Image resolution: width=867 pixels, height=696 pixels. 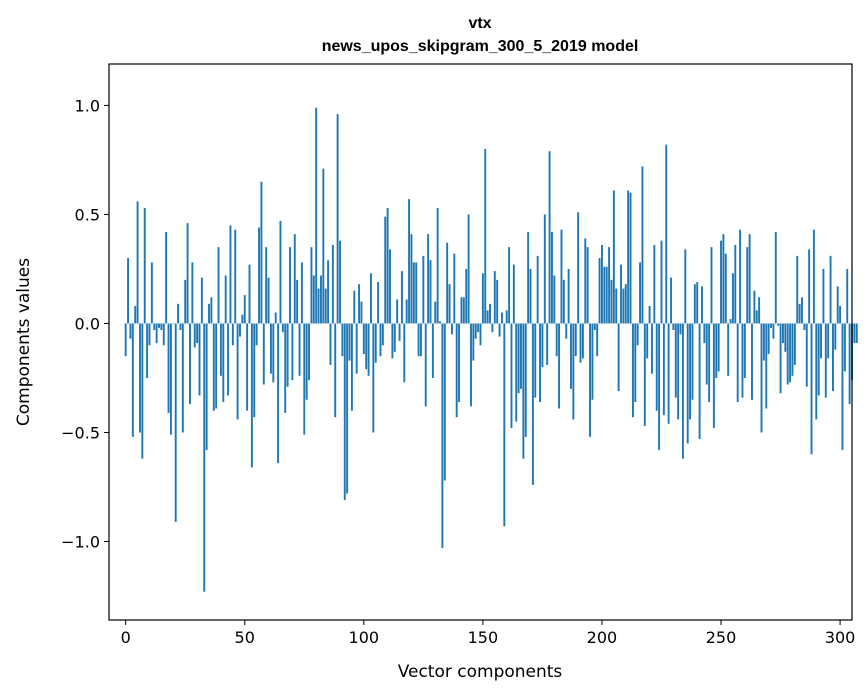 I want to click on x-axis-ticks: 0 50 100 150 200 250 300, so click(x=488, y=633).